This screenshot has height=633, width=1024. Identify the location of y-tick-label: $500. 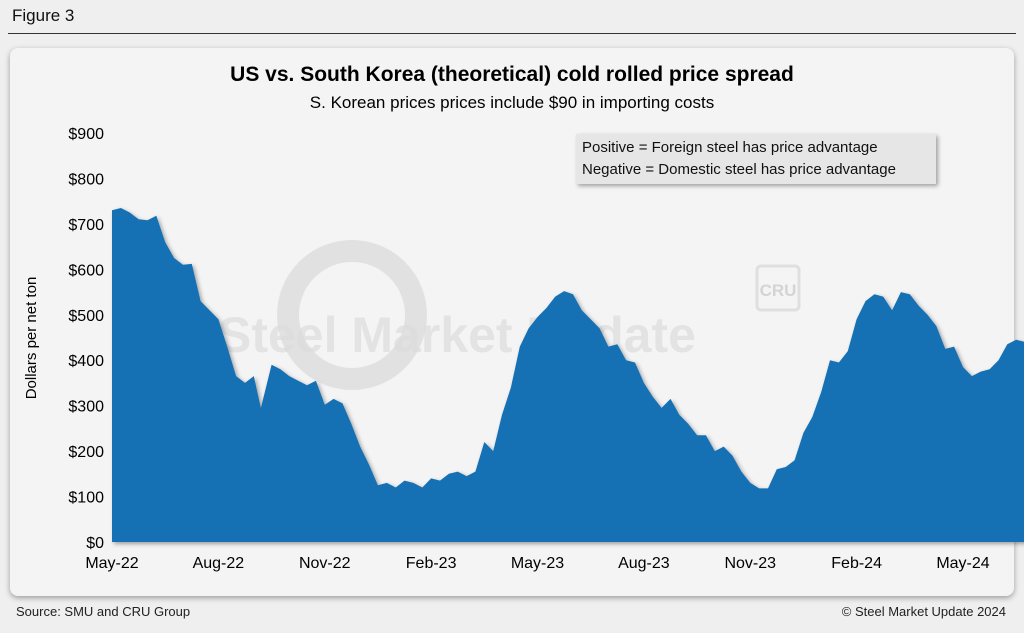
(86, 316).